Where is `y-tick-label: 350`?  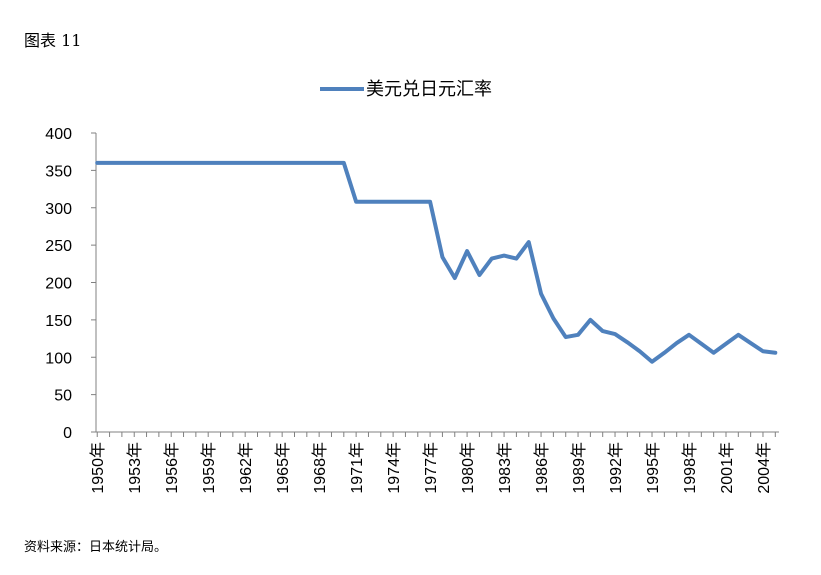 y-tick-label: 350 is located at coordinates (58, 171).